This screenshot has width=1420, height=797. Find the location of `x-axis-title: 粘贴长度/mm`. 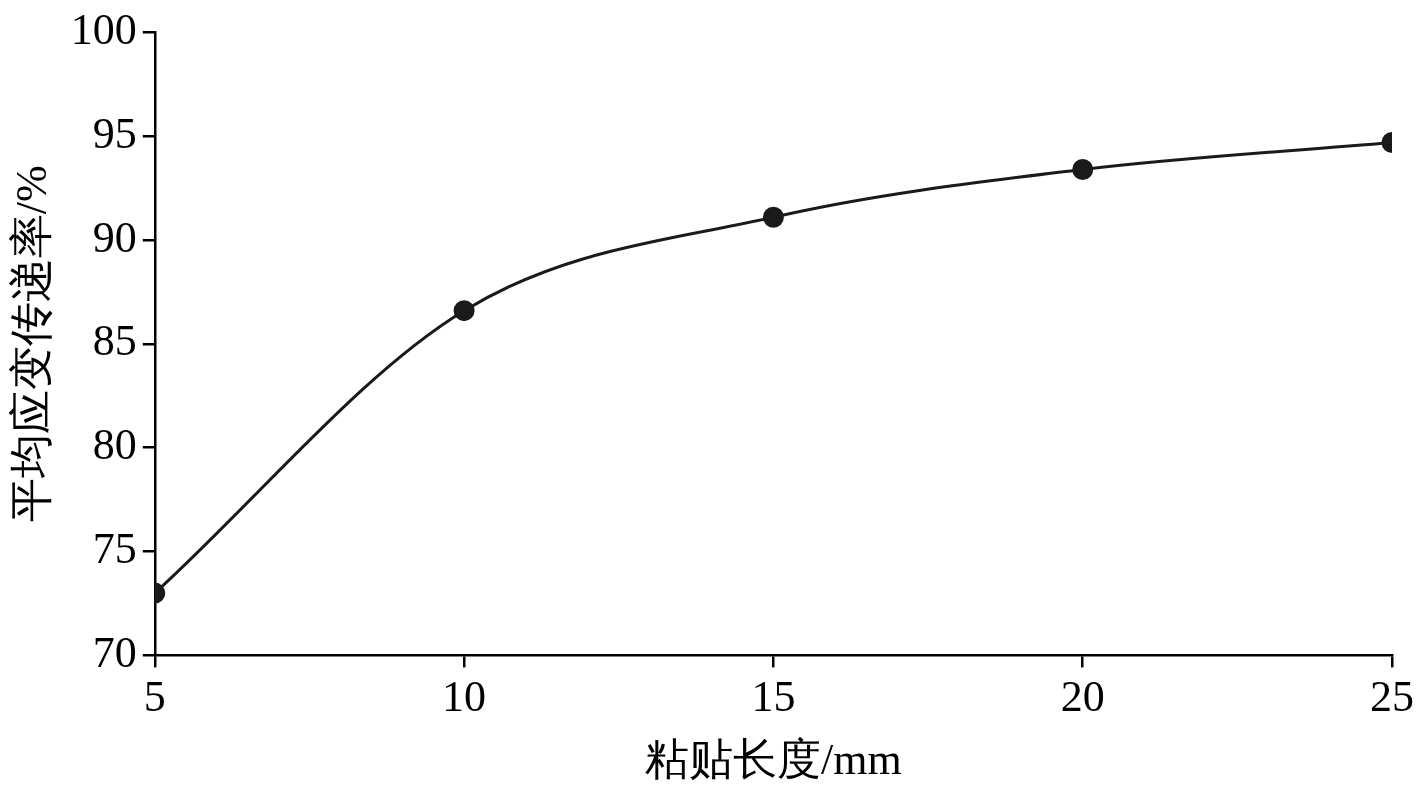

x-axis-title: 粘贴长度/mm is located at coordinates (773, 760).